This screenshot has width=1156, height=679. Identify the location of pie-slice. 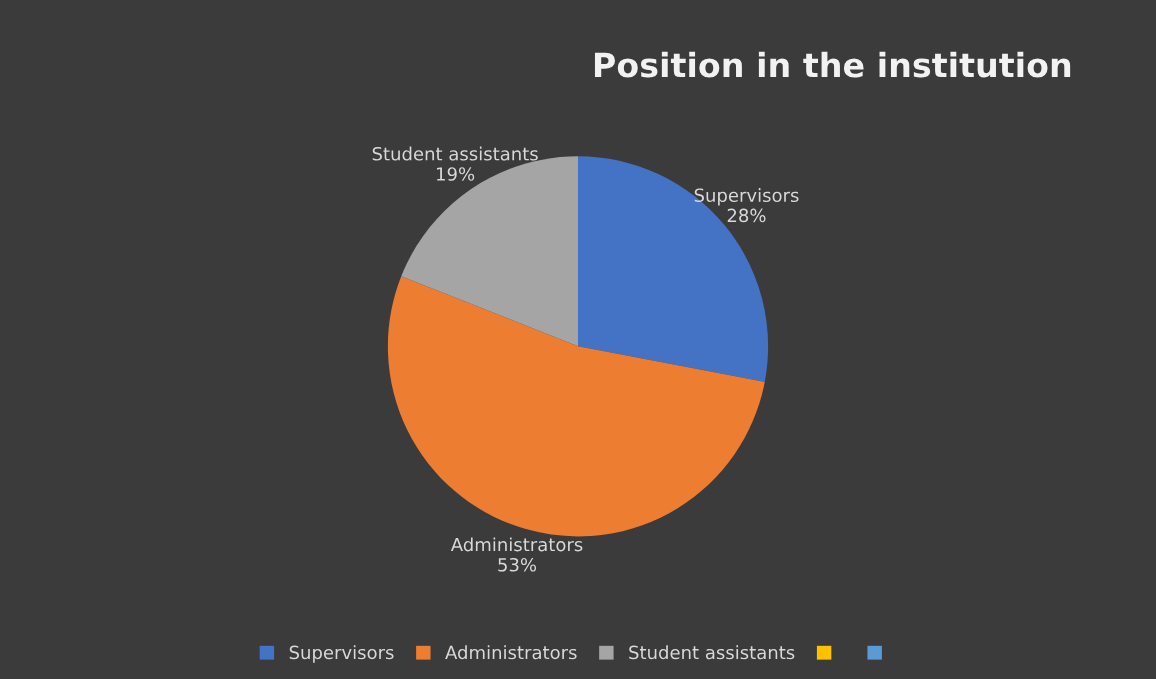
(576, 406).